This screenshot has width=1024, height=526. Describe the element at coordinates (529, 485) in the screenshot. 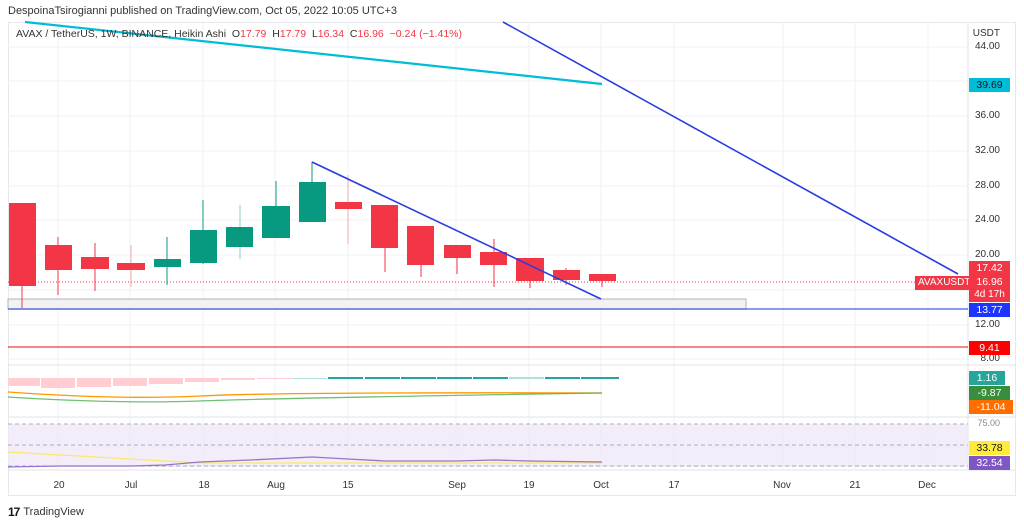

I see `time-label: 19` at that location.